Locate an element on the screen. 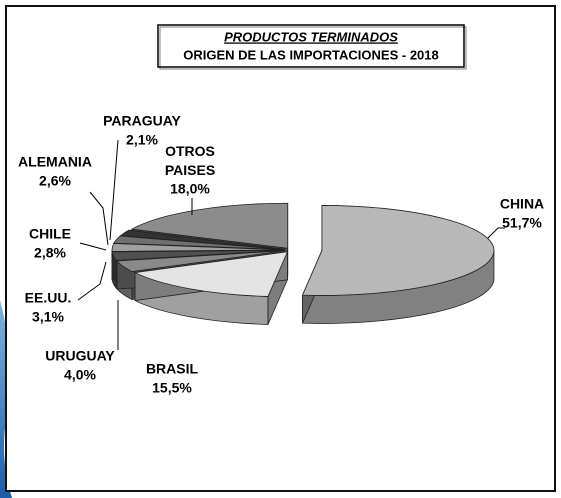  value-label: 18,0% is located at coordinates (190, 189).